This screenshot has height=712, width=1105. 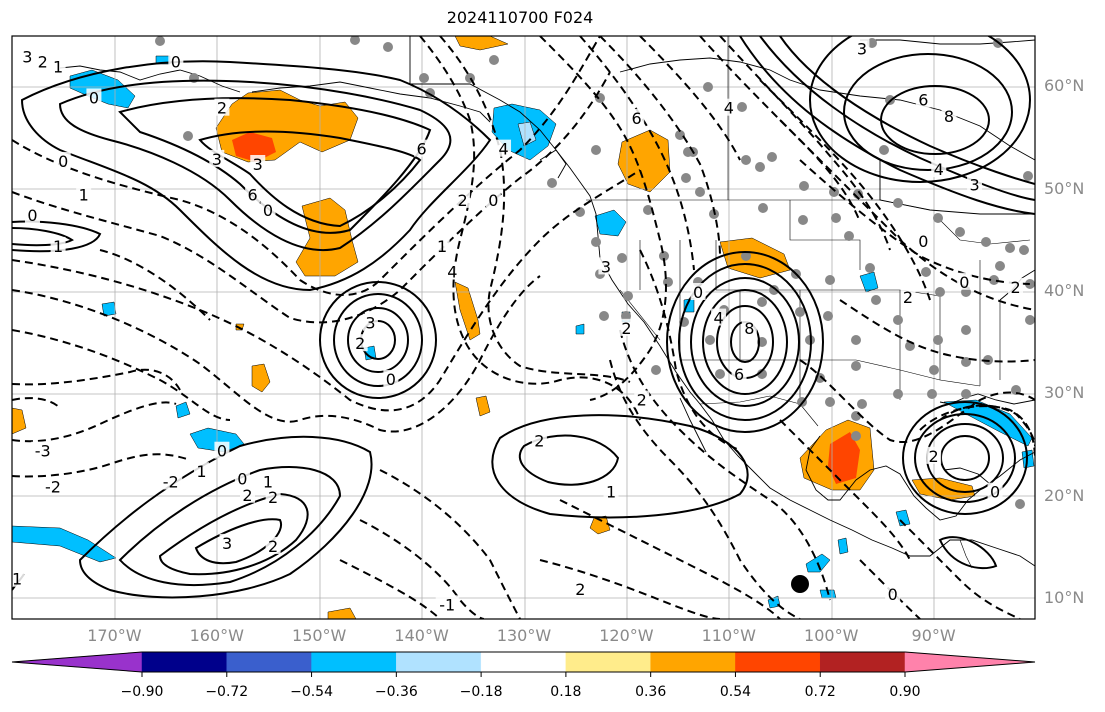 I want to click on contour-label: -3, so click(x=43, y=451).